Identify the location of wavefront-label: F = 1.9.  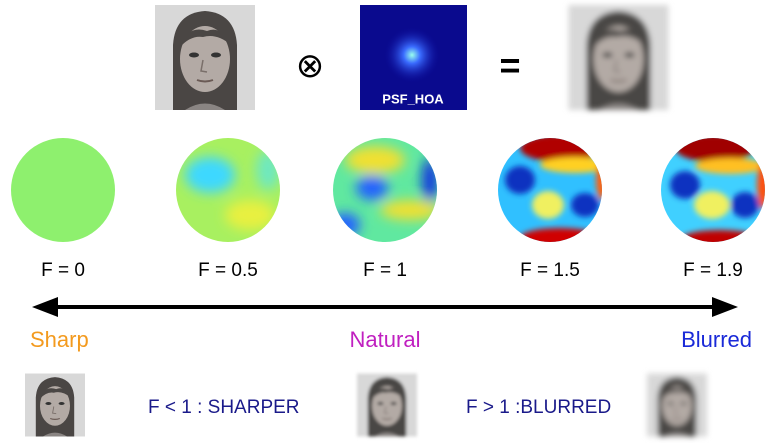
(713, 270).